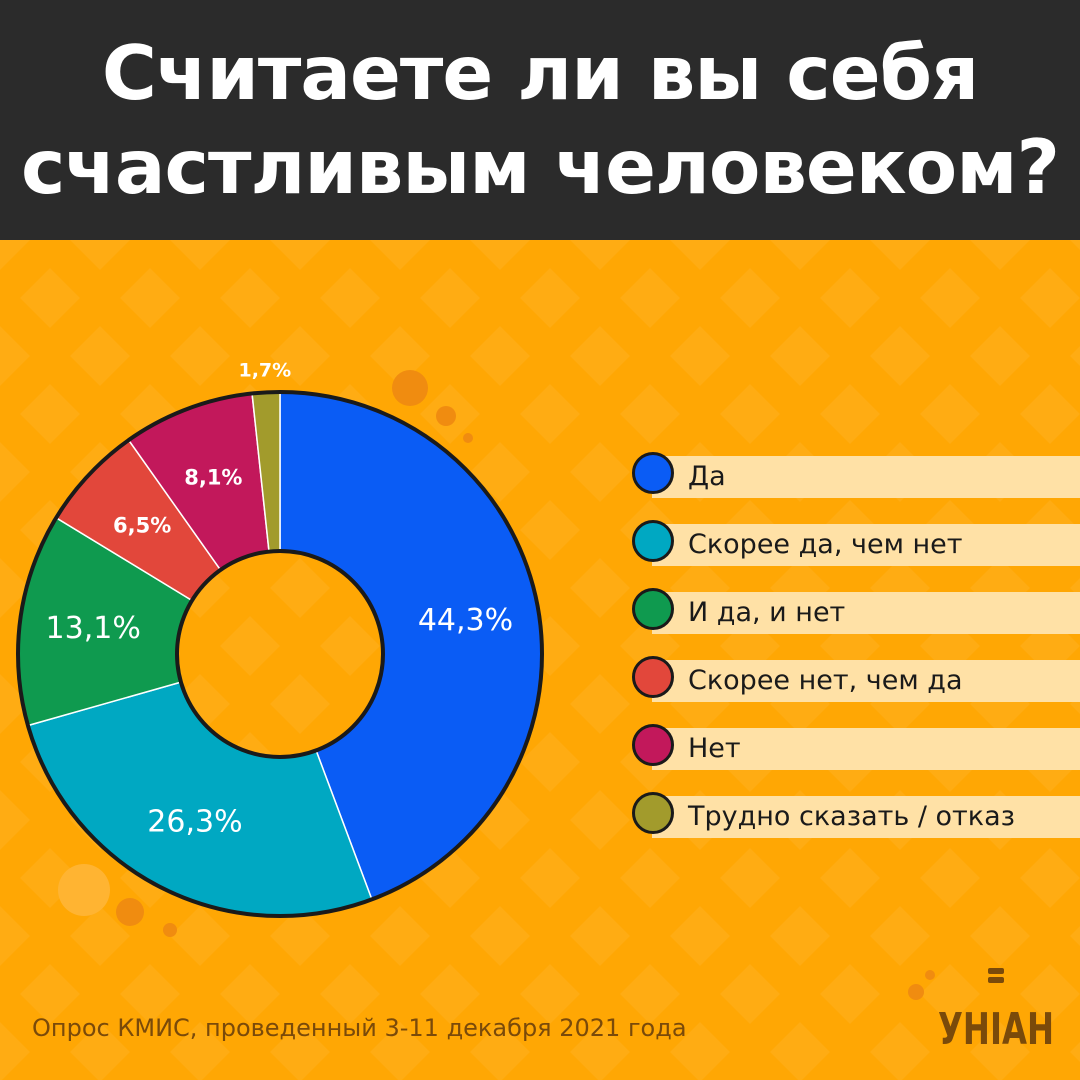 This screenshot has height=1080, width=1080. Describe the element at coordinates (264, 370) in the screenshot. I see `slice-label-6: 1,7%` at that location.